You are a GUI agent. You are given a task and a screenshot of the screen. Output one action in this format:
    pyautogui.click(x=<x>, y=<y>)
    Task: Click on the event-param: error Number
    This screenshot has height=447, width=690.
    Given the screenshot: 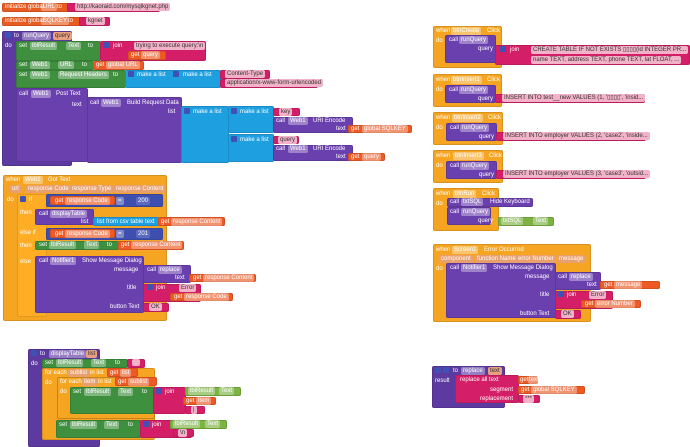 What is the action you would take?
    pyautogui.click(x=536, y=259)
    